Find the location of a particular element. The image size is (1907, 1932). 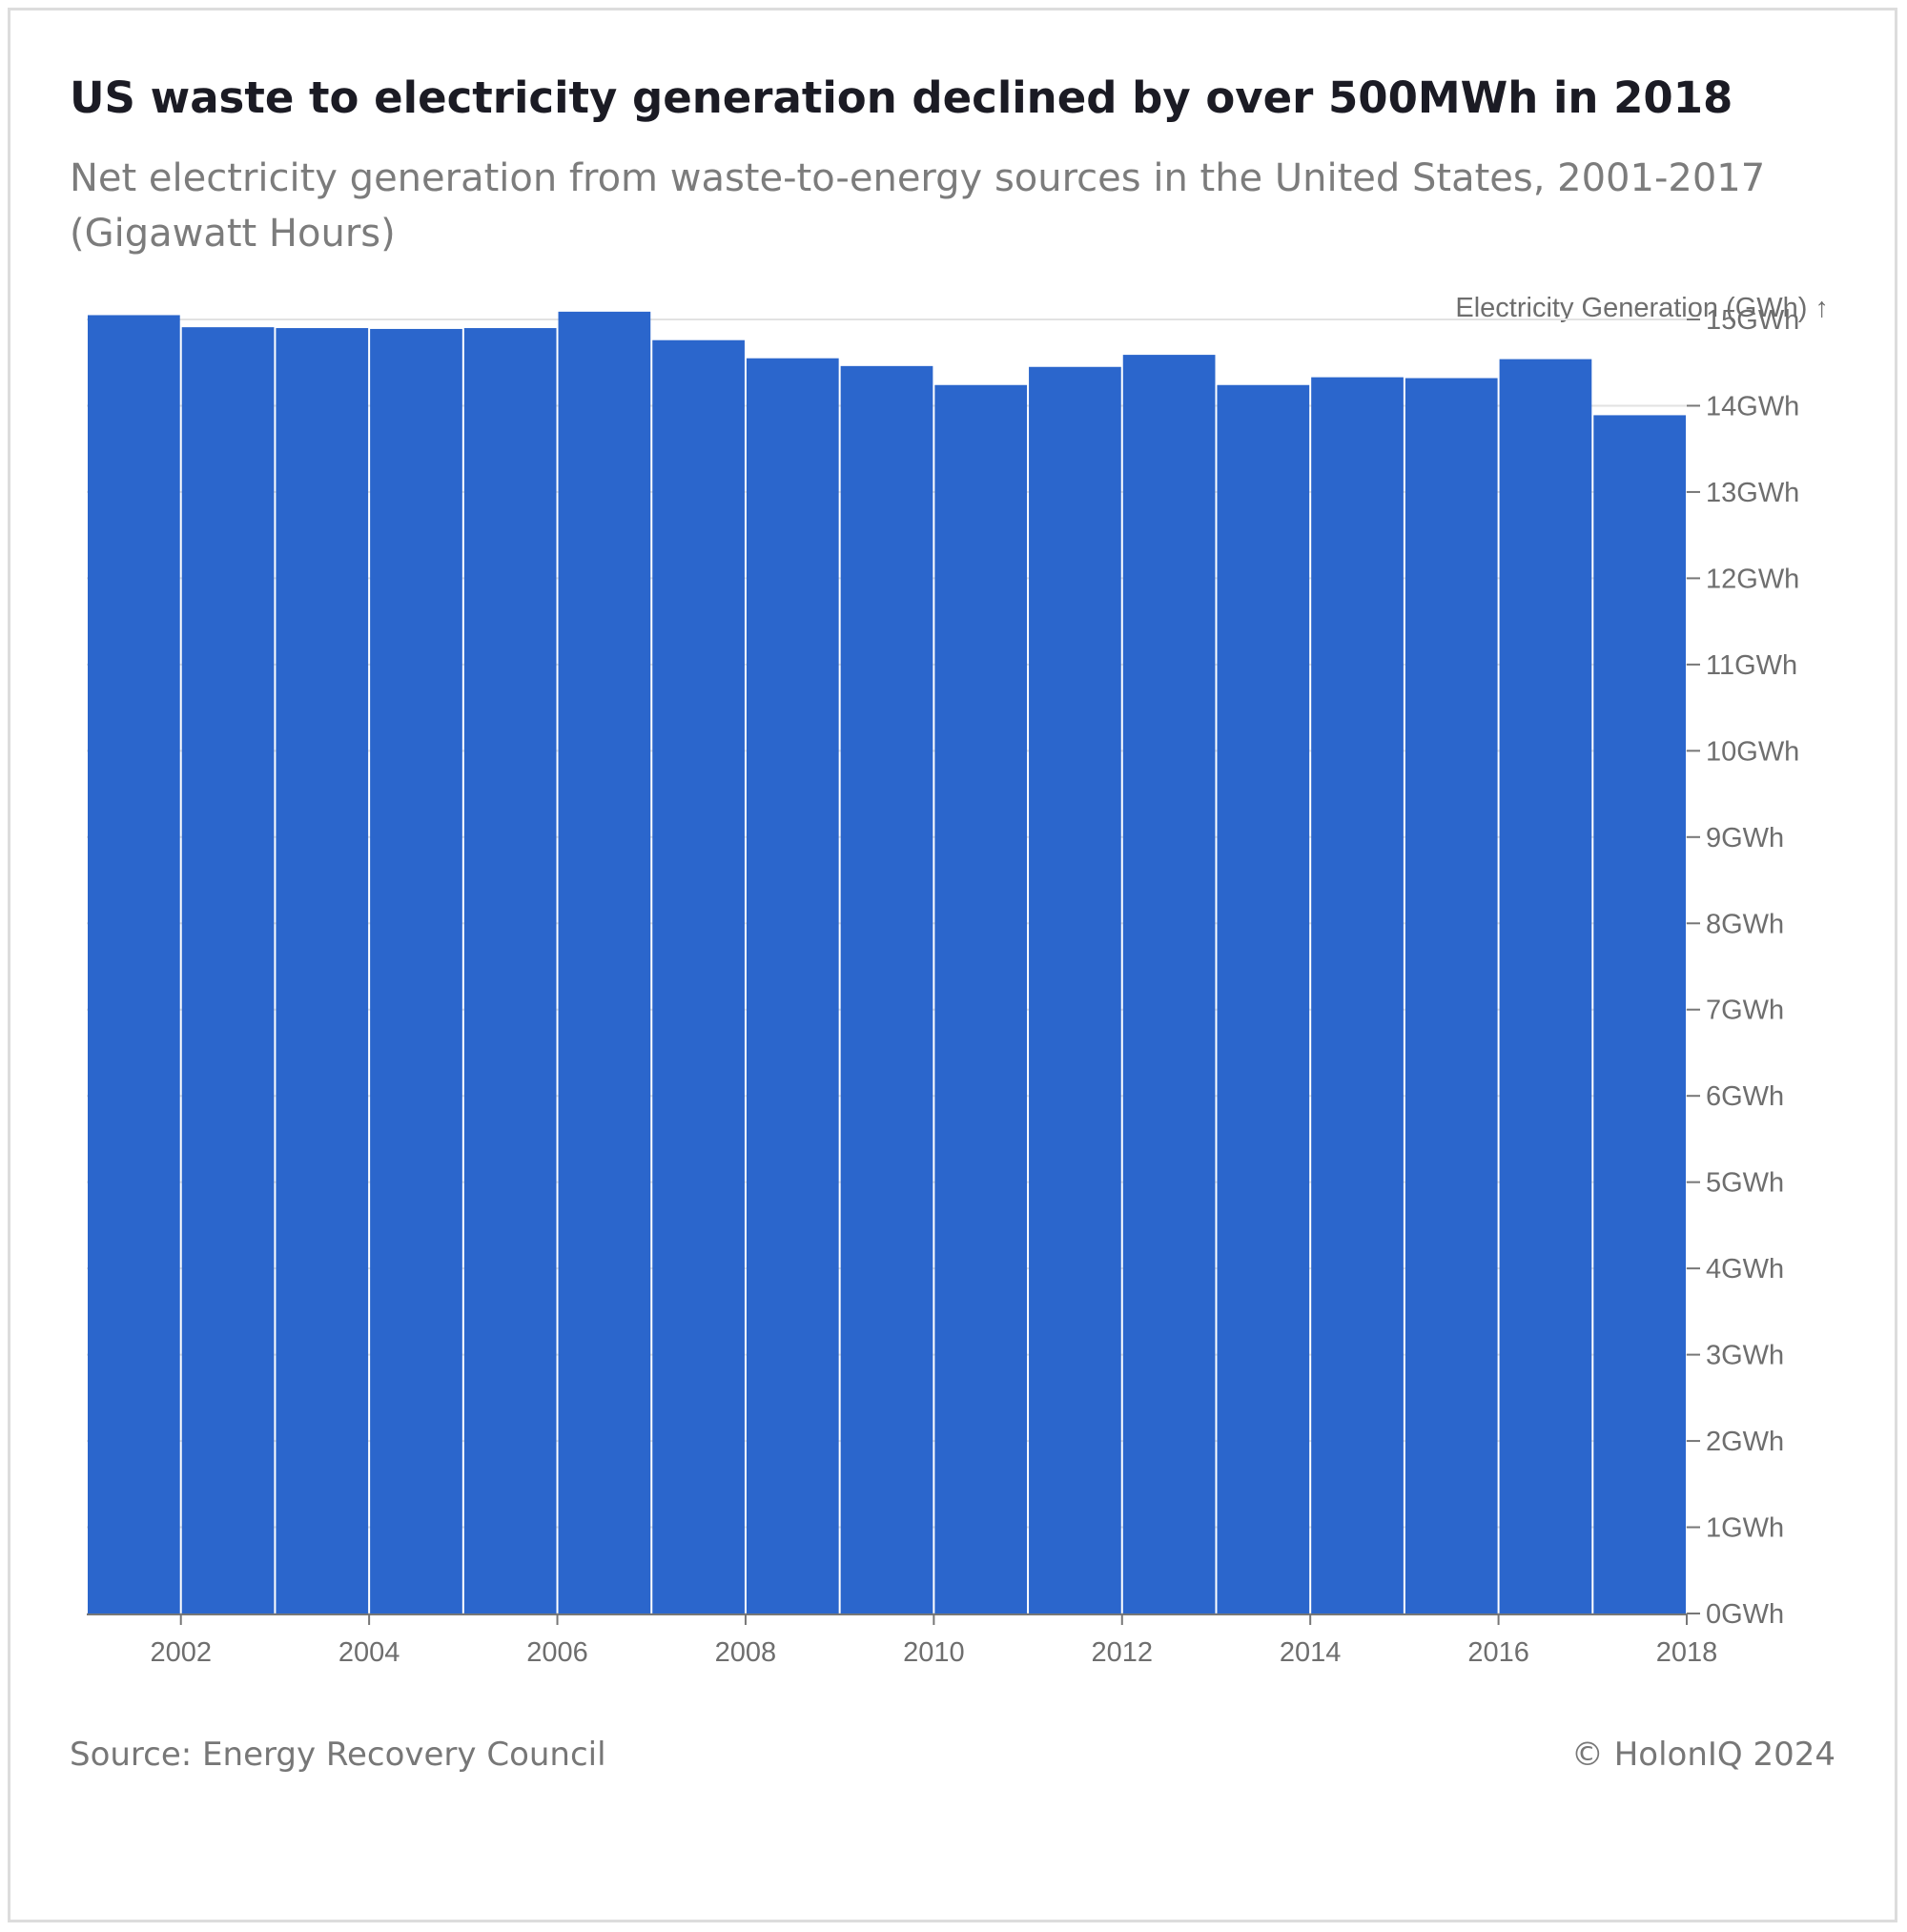

x-tick-label: 2008 is located at coordinates (746, 1652).